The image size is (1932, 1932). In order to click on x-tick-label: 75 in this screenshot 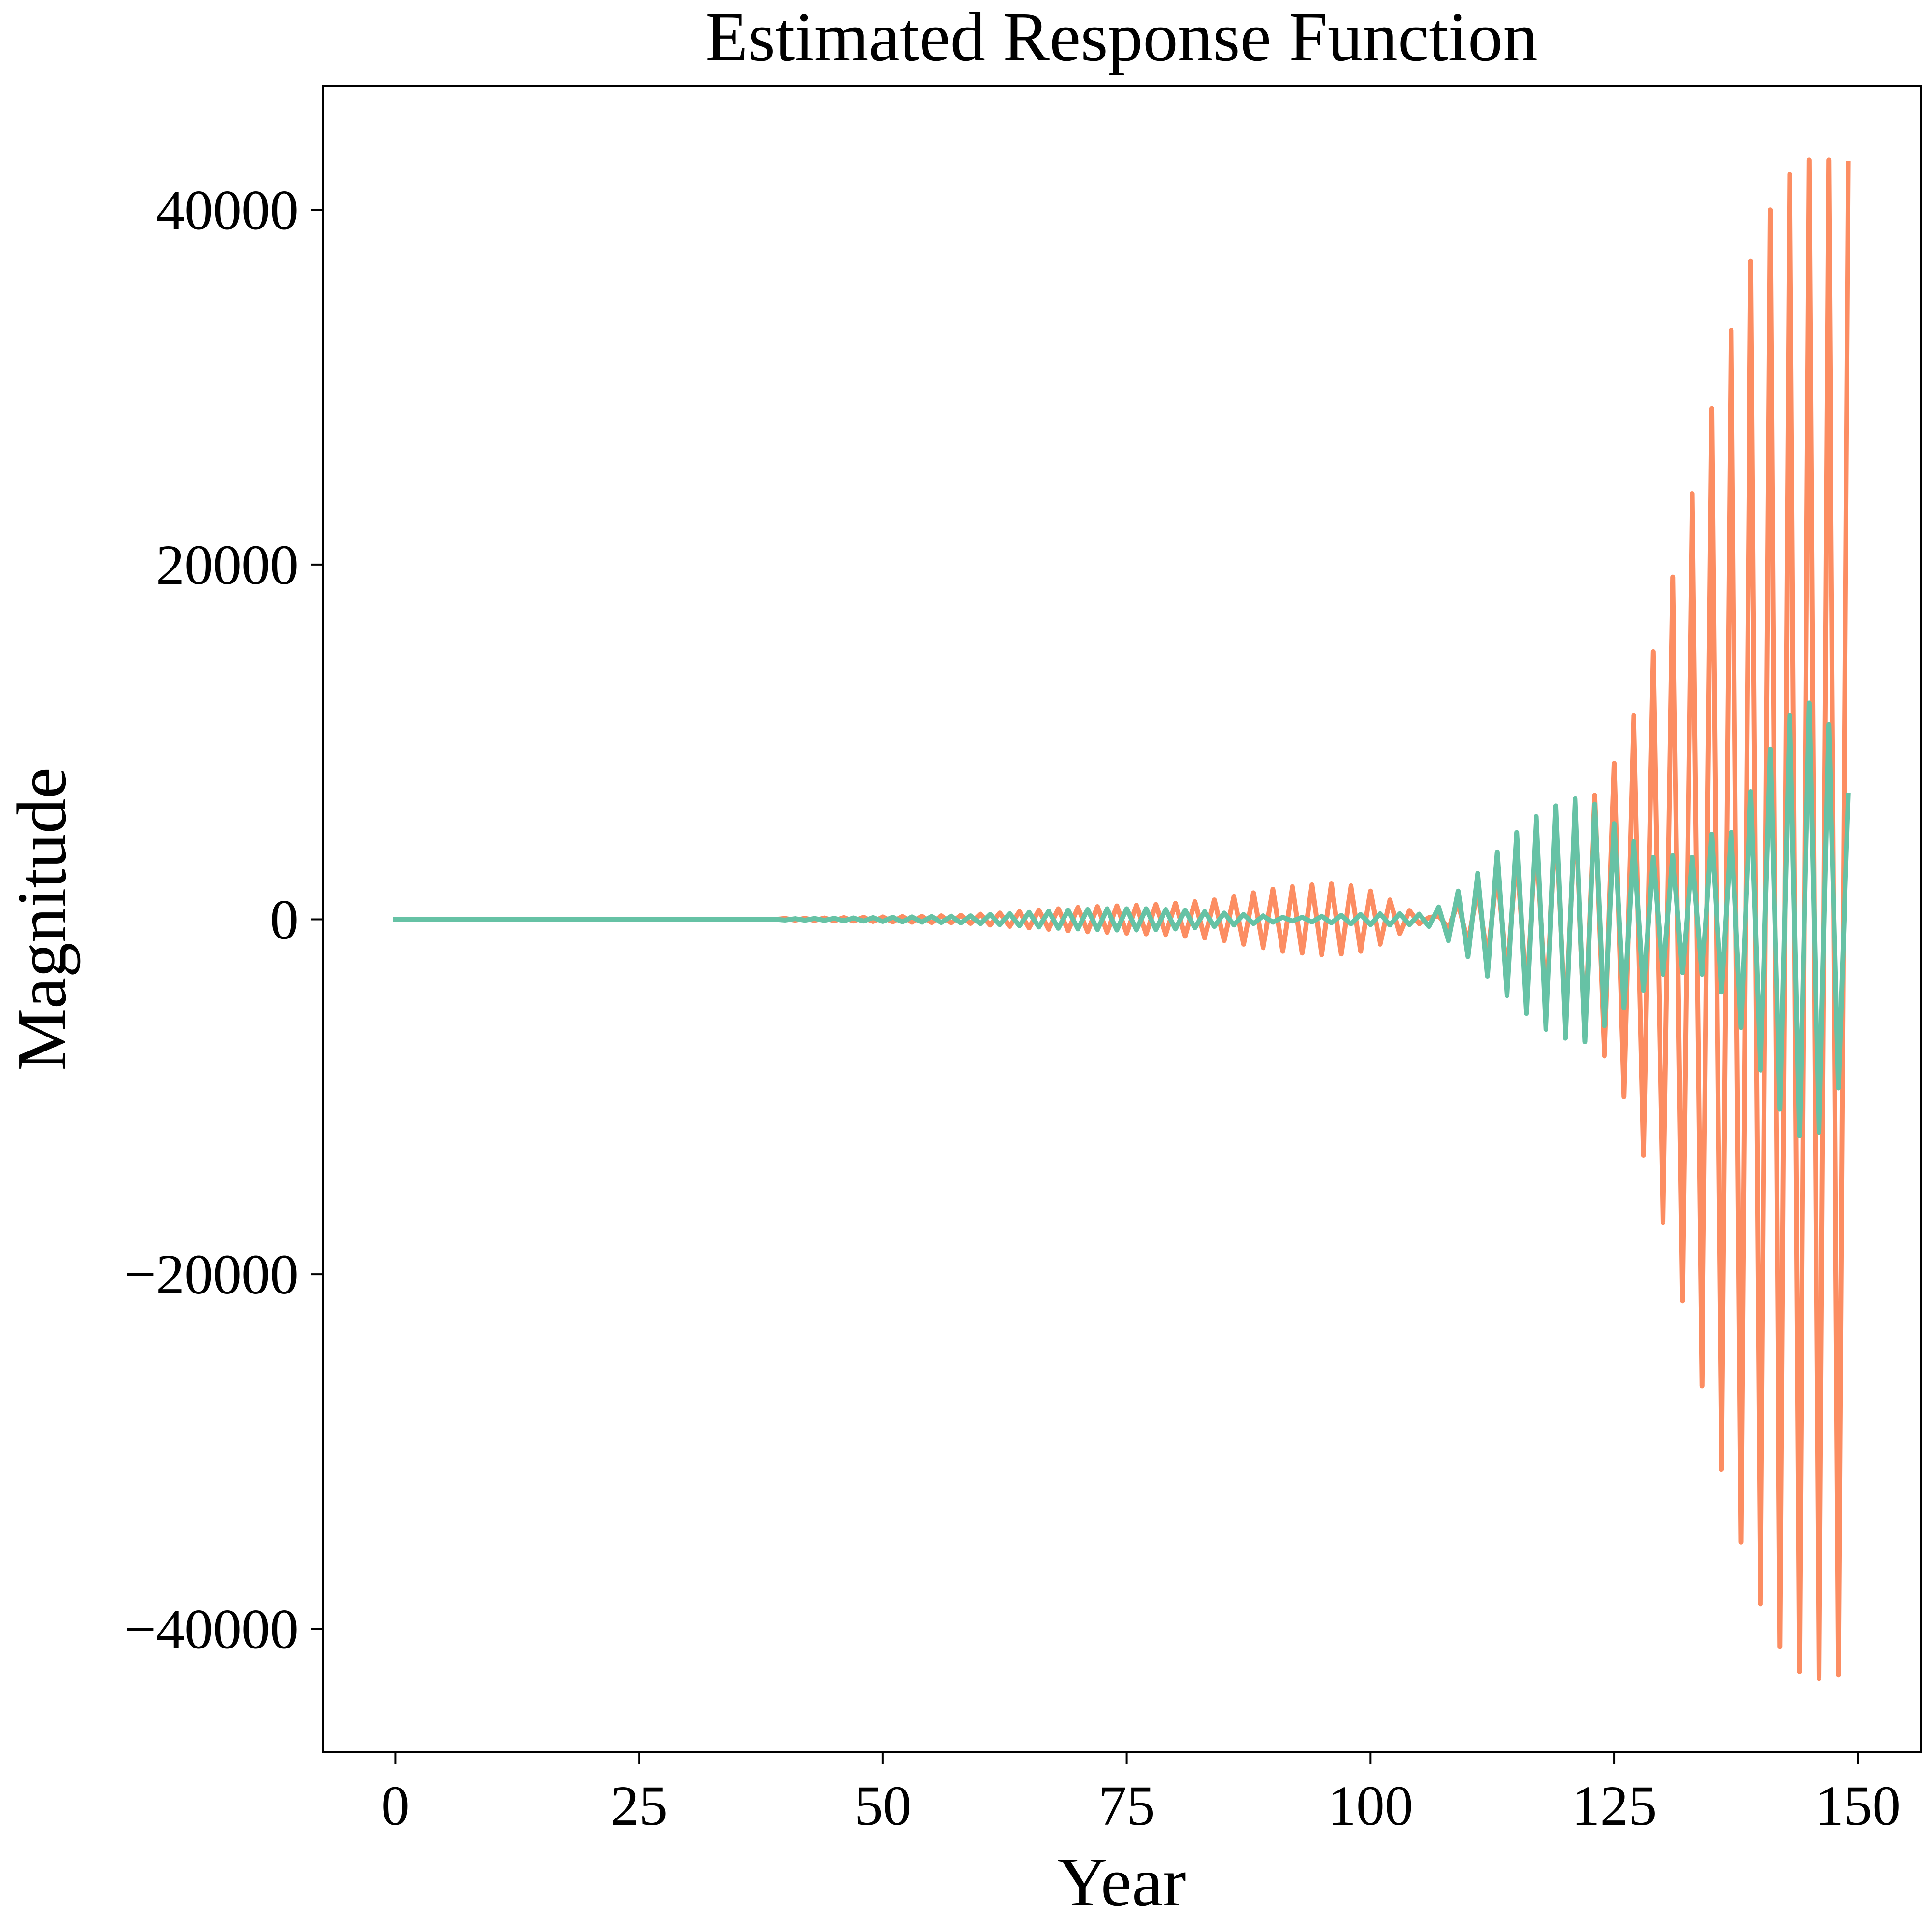, I will do `click(1126, 1805)`.